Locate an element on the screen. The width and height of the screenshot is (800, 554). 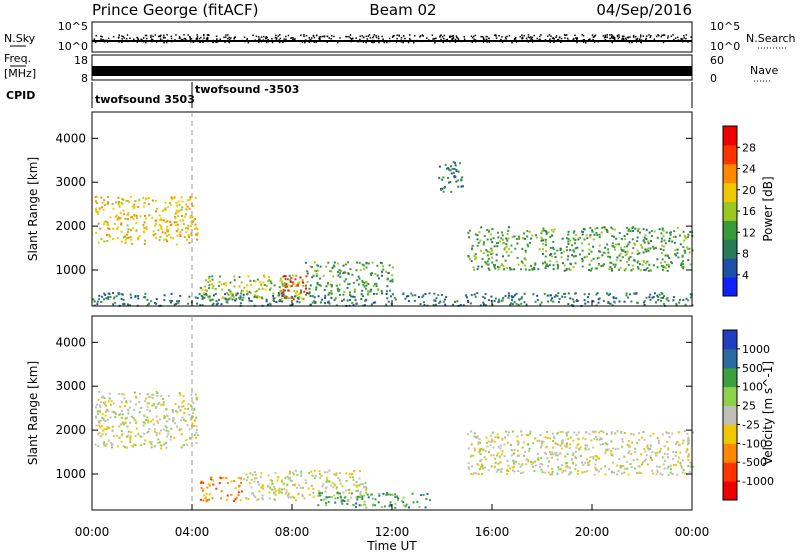
velocity-ytick-2: 2000 is located at coordinates (70, 430).